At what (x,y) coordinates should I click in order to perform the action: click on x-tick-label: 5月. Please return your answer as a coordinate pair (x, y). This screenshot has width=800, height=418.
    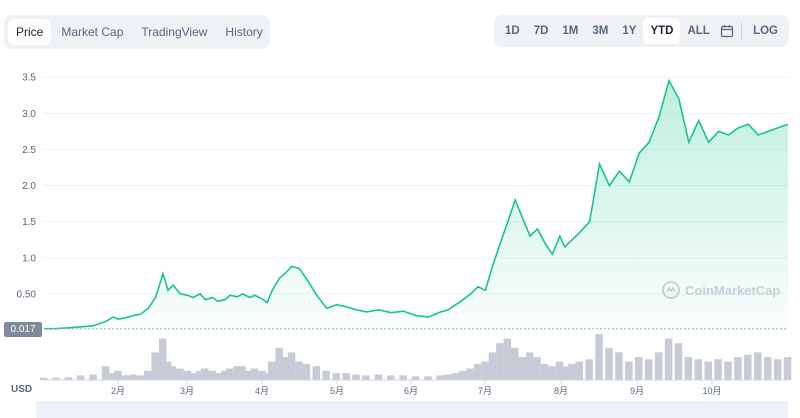
    Looking at the image, I should click on (337, 391).